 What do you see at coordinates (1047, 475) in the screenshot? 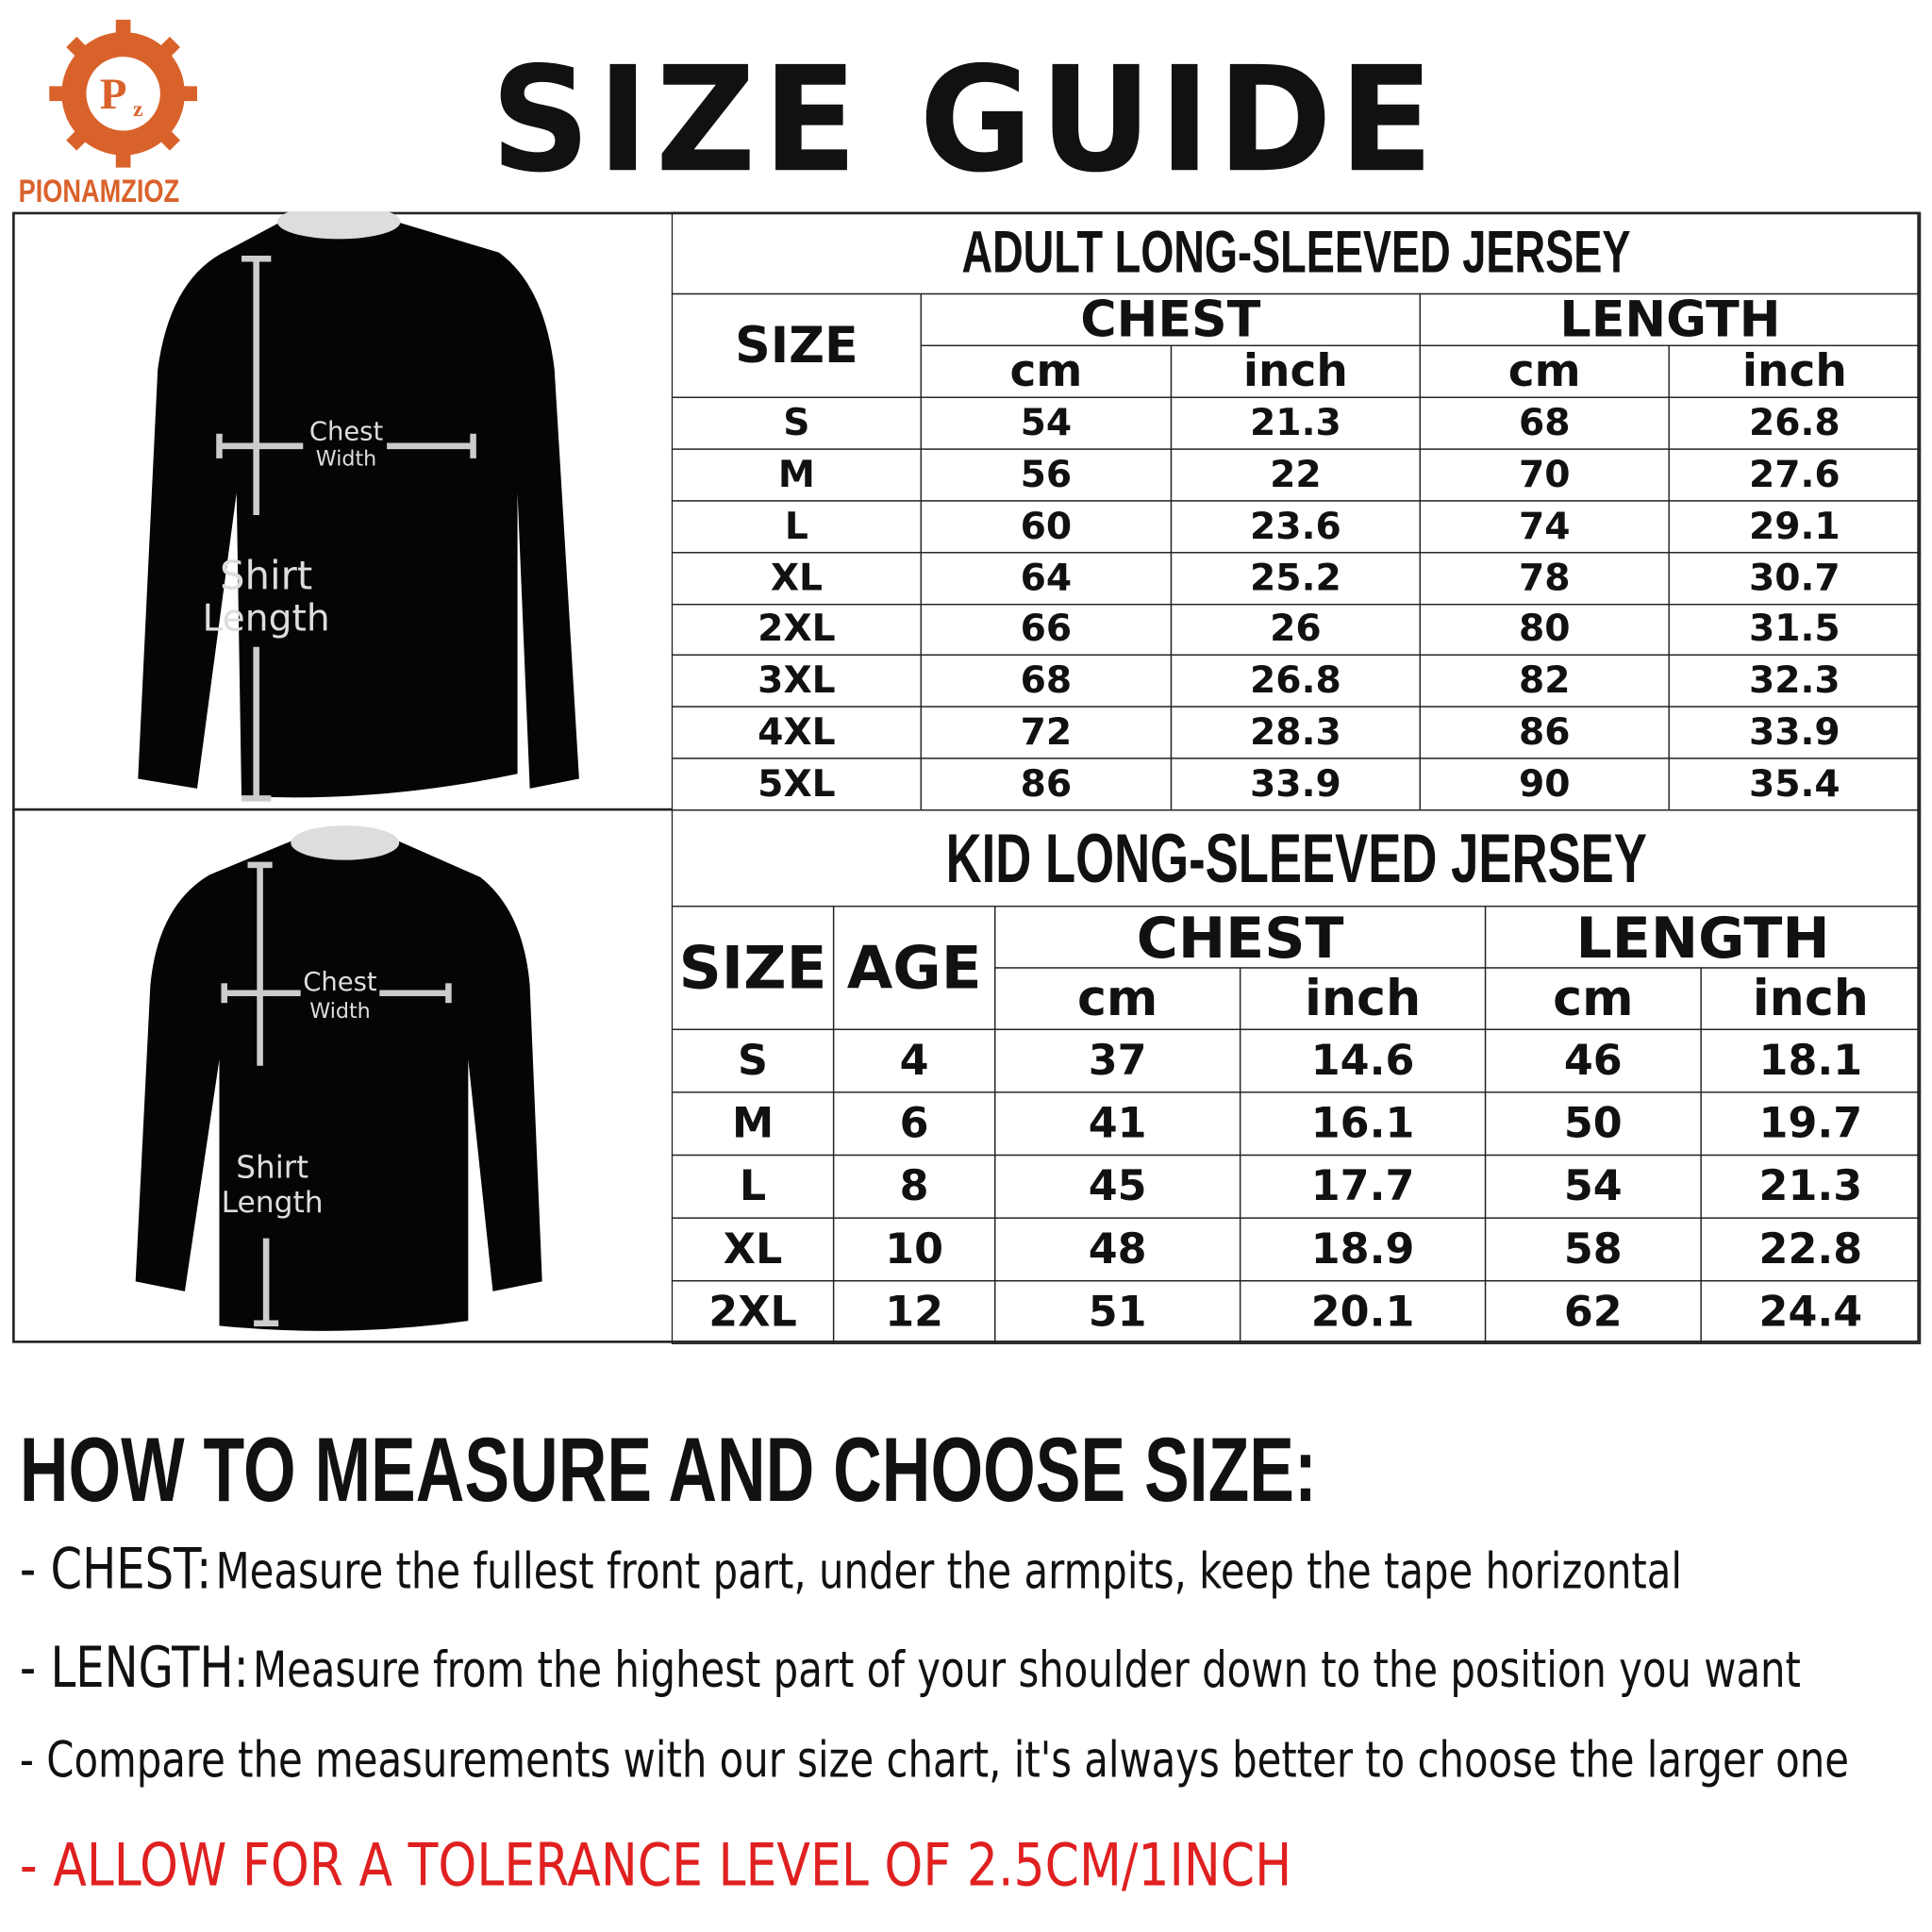
I see `table-cell: 56` at bounding box center [1047, 475].